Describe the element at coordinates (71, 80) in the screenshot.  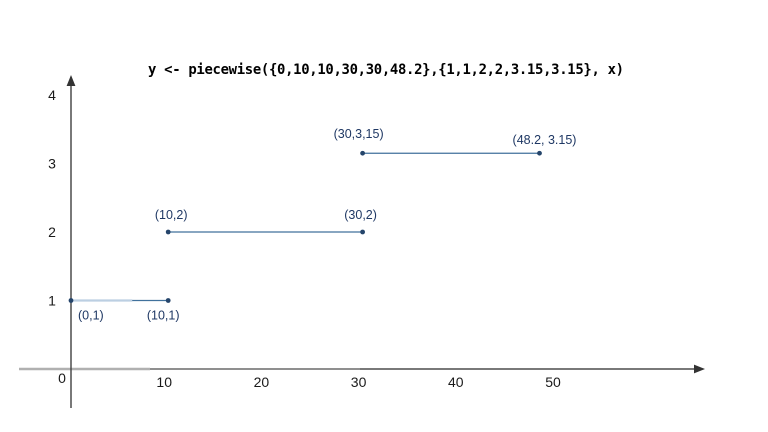
I see `y-axis-arrowhead` at that location.